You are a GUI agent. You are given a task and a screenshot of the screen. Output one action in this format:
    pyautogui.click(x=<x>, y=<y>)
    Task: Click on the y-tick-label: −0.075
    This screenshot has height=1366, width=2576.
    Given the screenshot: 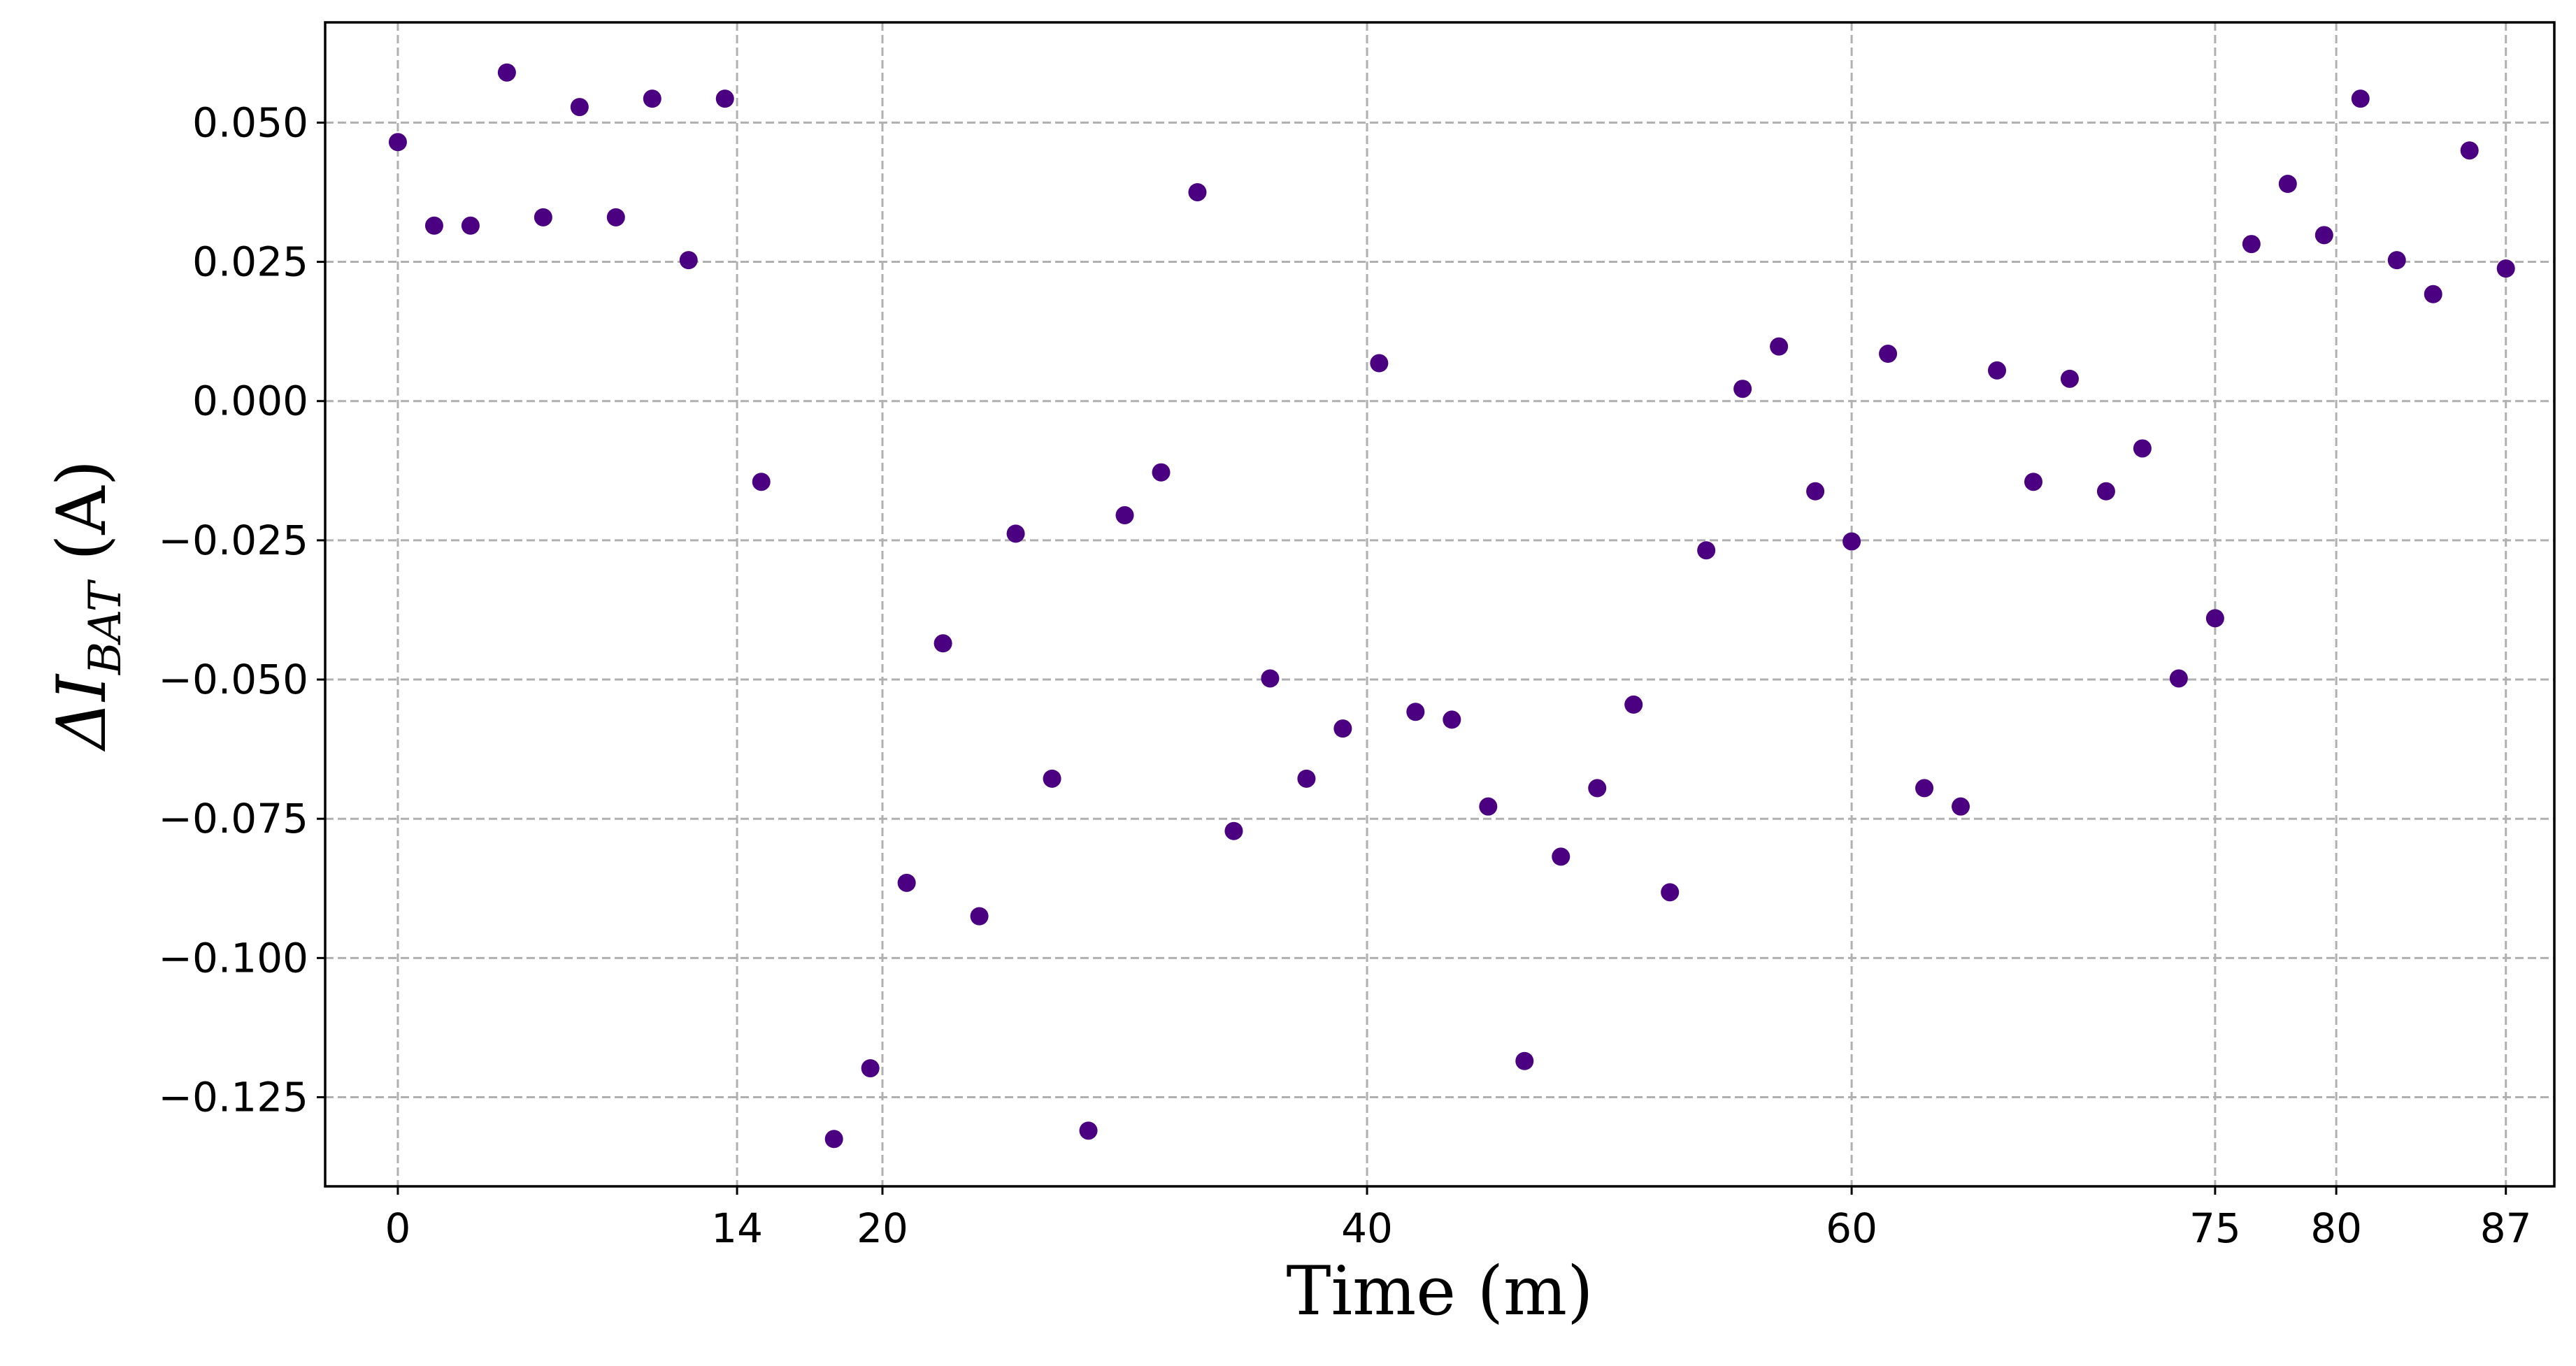 What is the action you would take?
    pyautogui.click(x=233, y=819)
    